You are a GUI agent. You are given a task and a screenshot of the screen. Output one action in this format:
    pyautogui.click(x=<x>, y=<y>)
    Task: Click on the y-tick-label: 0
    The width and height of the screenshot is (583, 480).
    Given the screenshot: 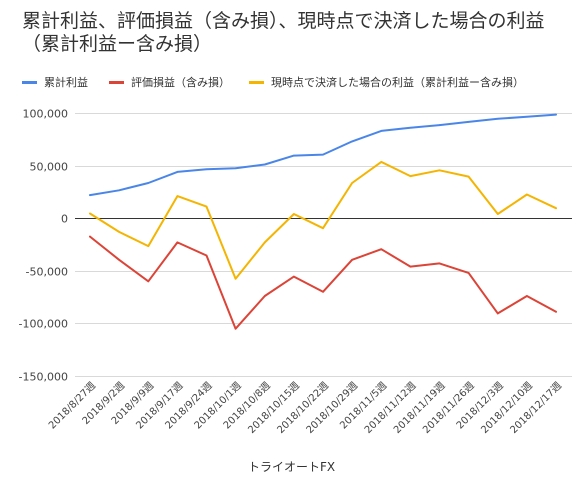 What is the action you would take?
    pyautogui.click(x=64, y=219)
    